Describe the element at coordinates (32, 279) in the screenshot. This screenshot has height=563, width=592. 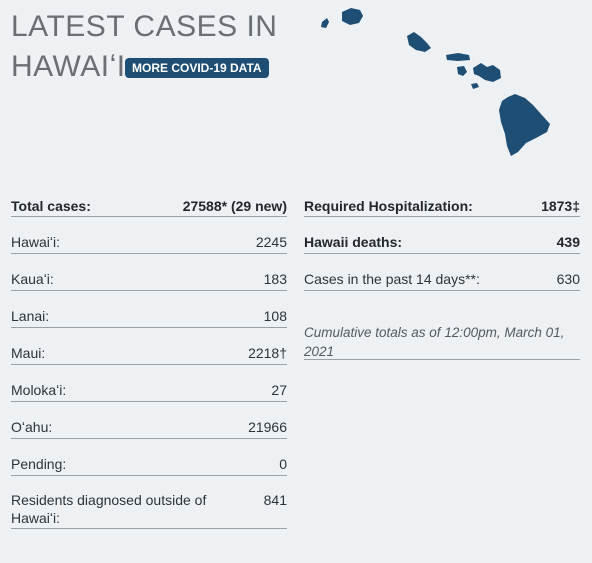
I see `stat-label: Kauaʻi:` at that location.